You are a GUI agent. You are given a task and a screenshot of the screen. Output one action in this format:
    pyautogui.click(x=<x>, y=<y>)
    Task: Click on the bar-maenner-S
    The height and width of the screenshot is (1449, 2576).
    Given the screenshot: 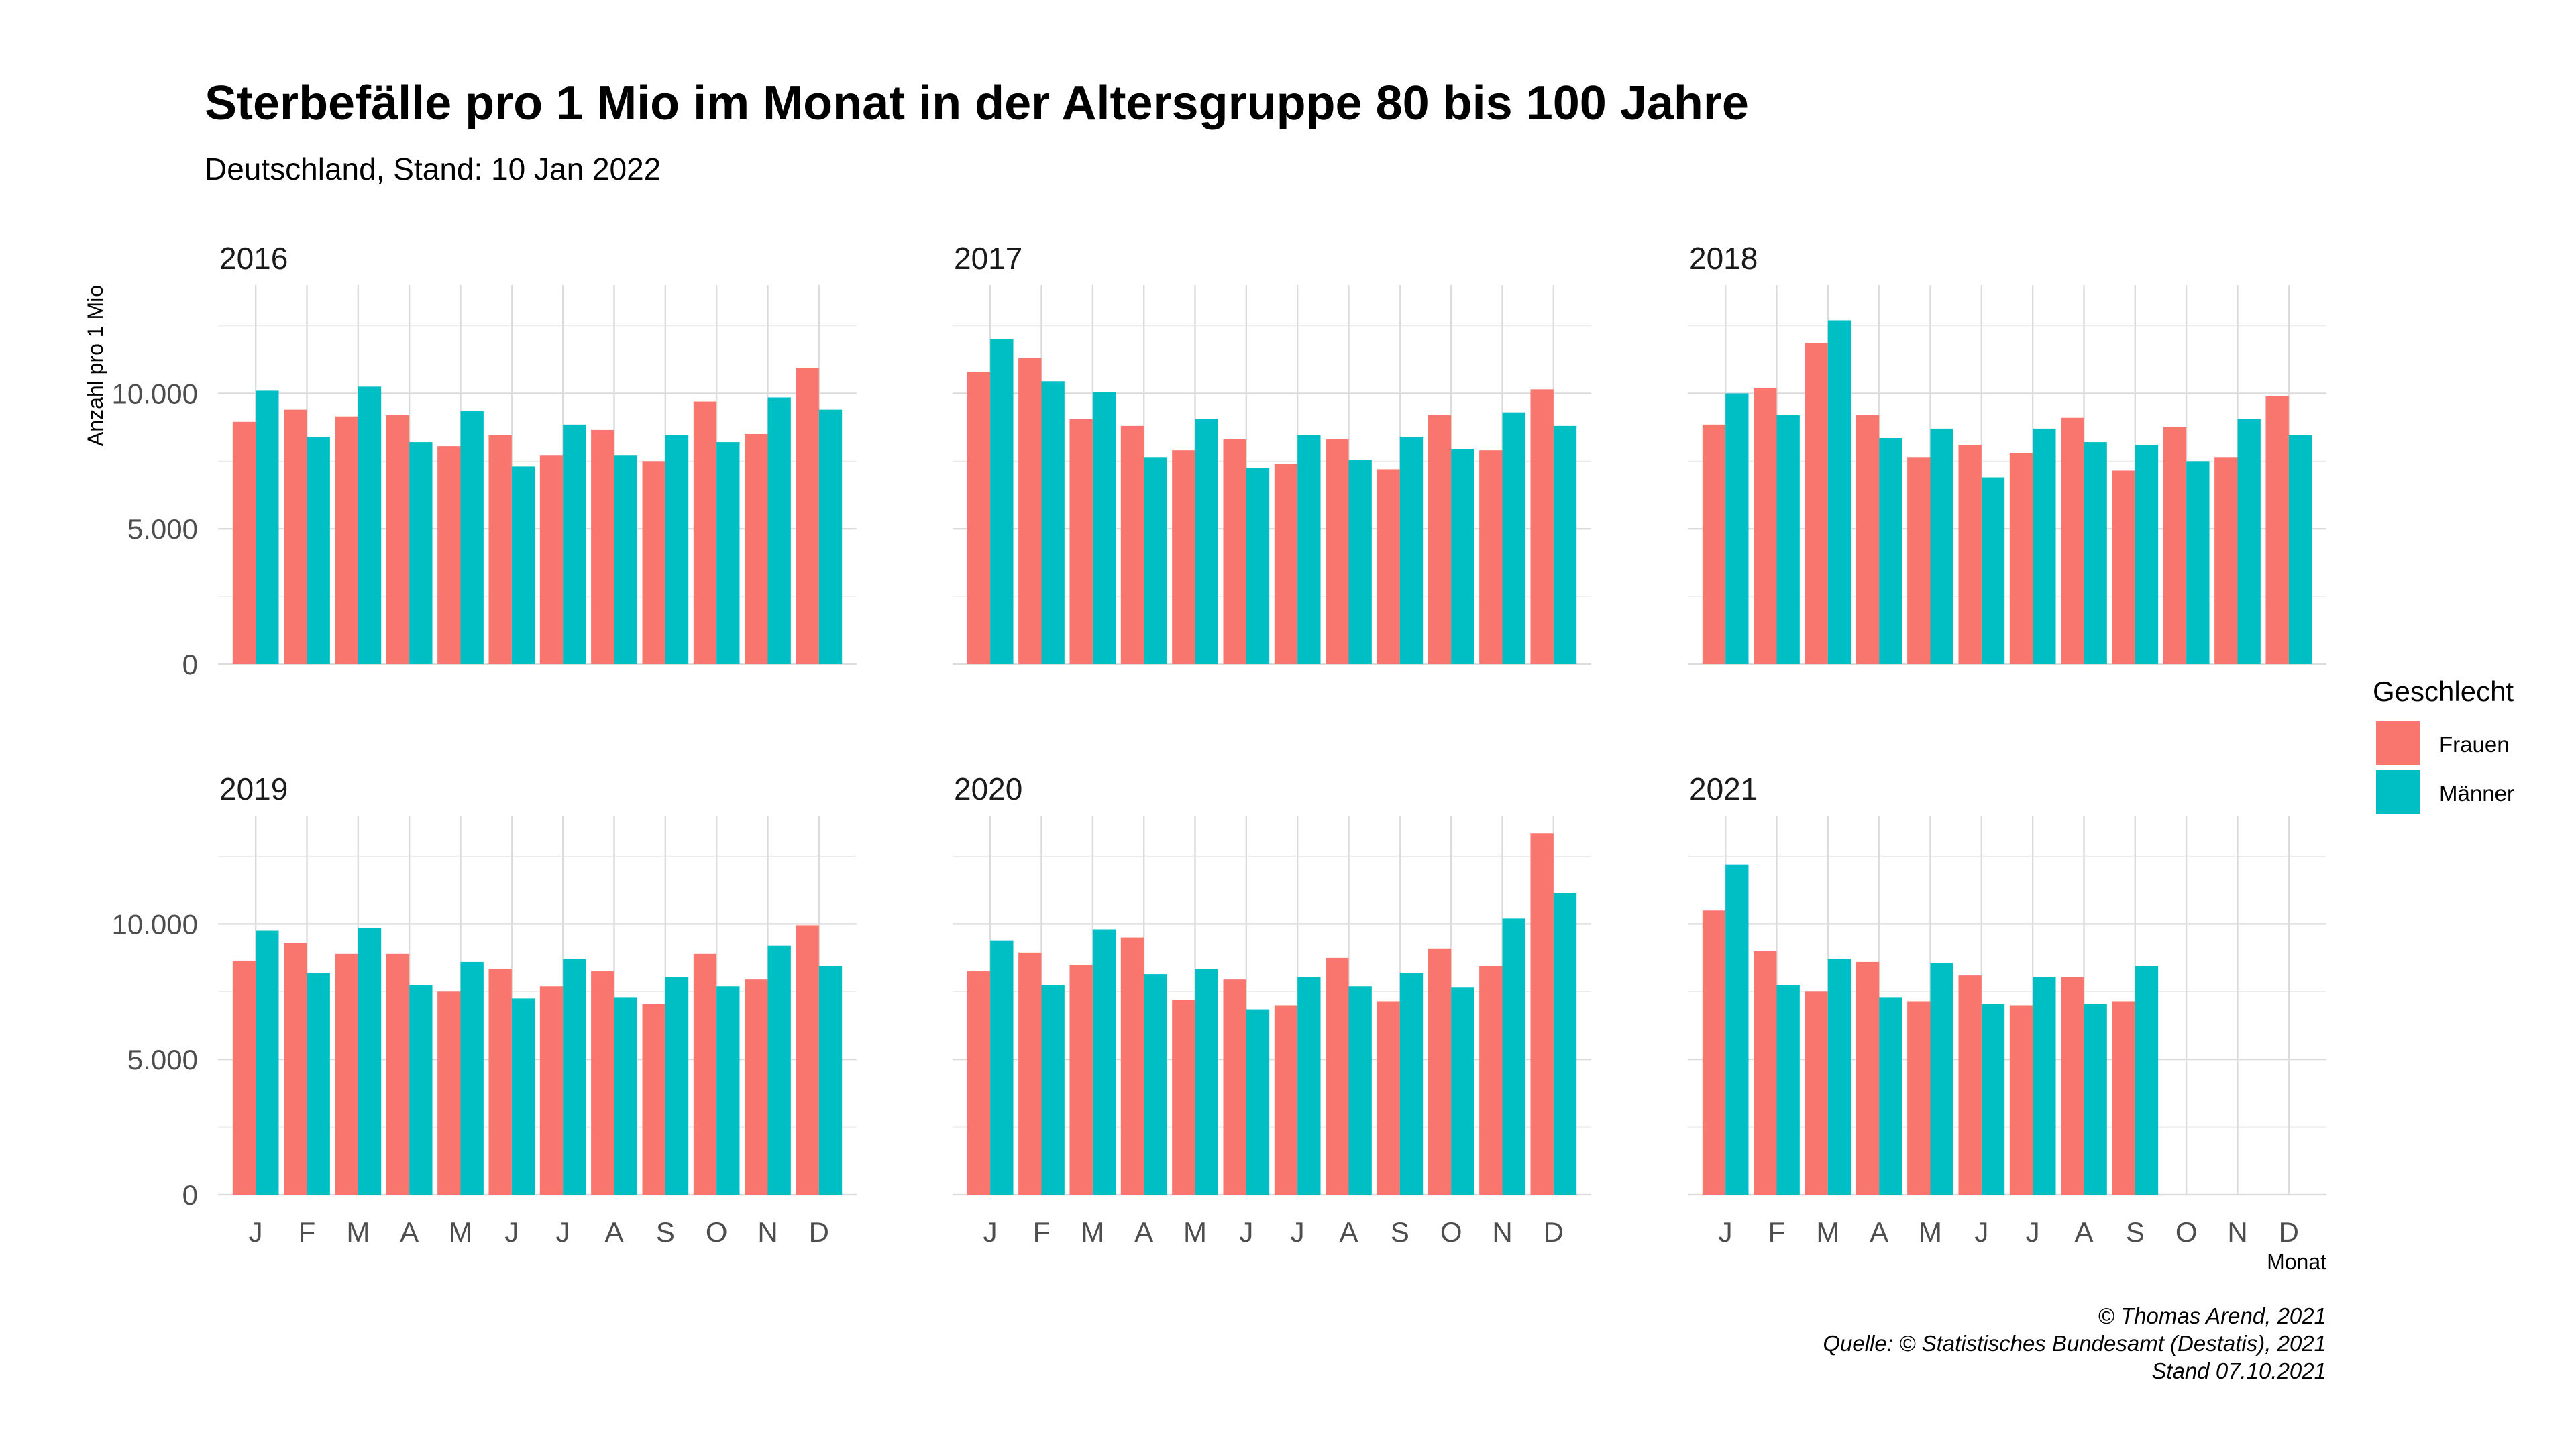 What is the action you would take?
    pyautogui.click(x=1411, y=550)
    